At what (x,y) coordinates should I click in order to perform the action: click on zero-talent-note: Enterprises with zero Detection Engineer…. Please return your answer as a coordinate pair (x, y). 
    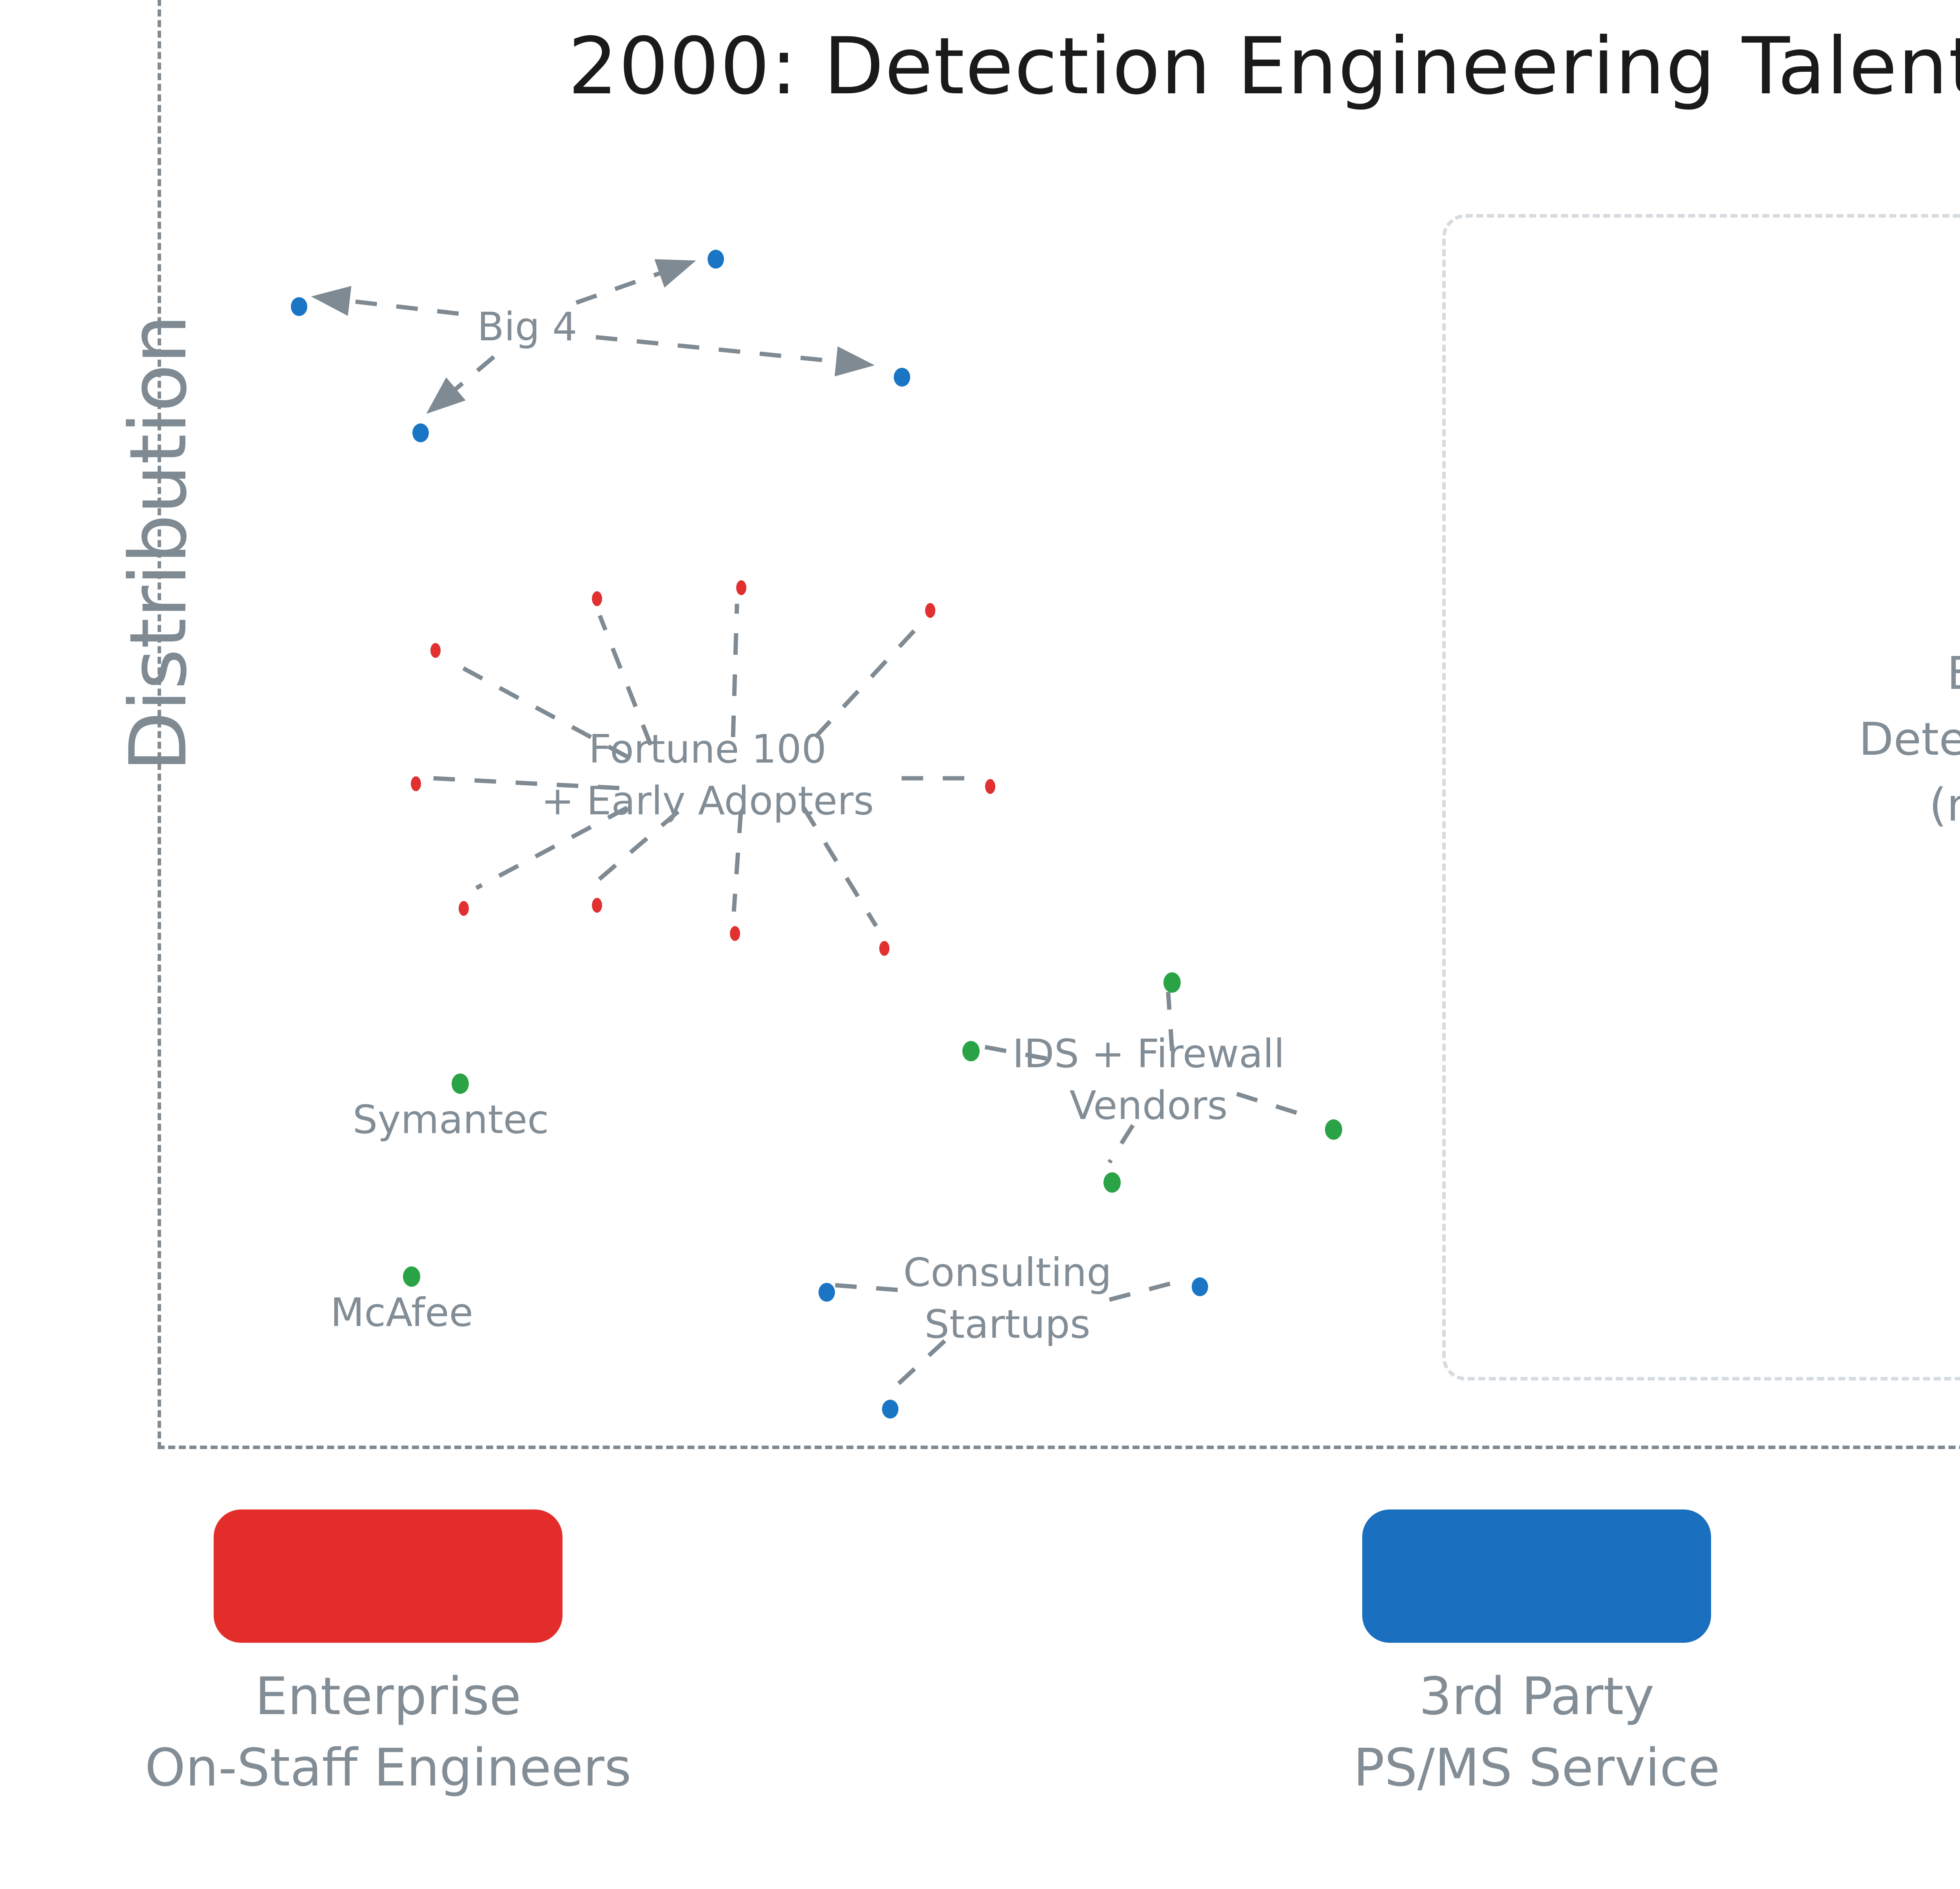
    Looking at the image, I should click on (1909, 739).